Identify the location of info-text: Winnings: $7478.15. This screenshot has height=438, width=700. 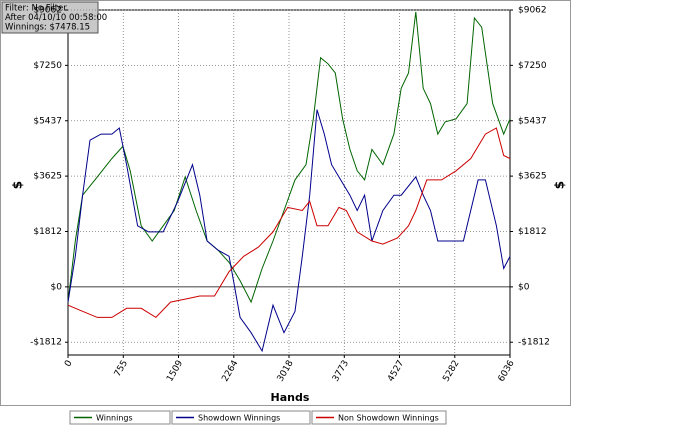
(47, 28).